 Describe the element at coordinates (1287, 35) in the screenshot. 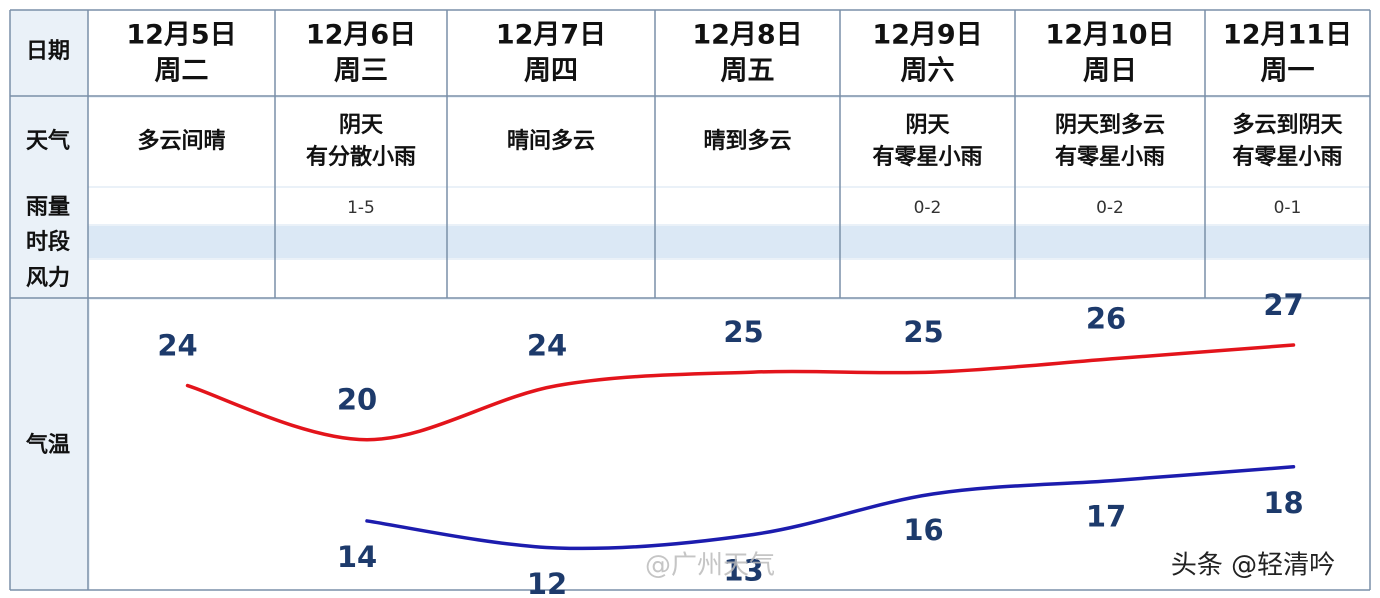

I see `date: 12月11日` at that location.